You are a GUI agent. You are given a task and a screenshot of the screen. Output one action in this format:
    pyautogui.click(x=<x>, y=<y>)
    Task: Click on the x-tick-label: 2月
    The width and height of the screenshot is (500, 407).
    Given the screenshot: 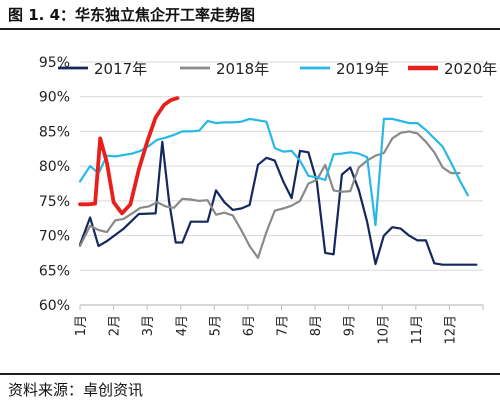 What is the action you would take?
    pyautogui.click(x=115, y=325)
    